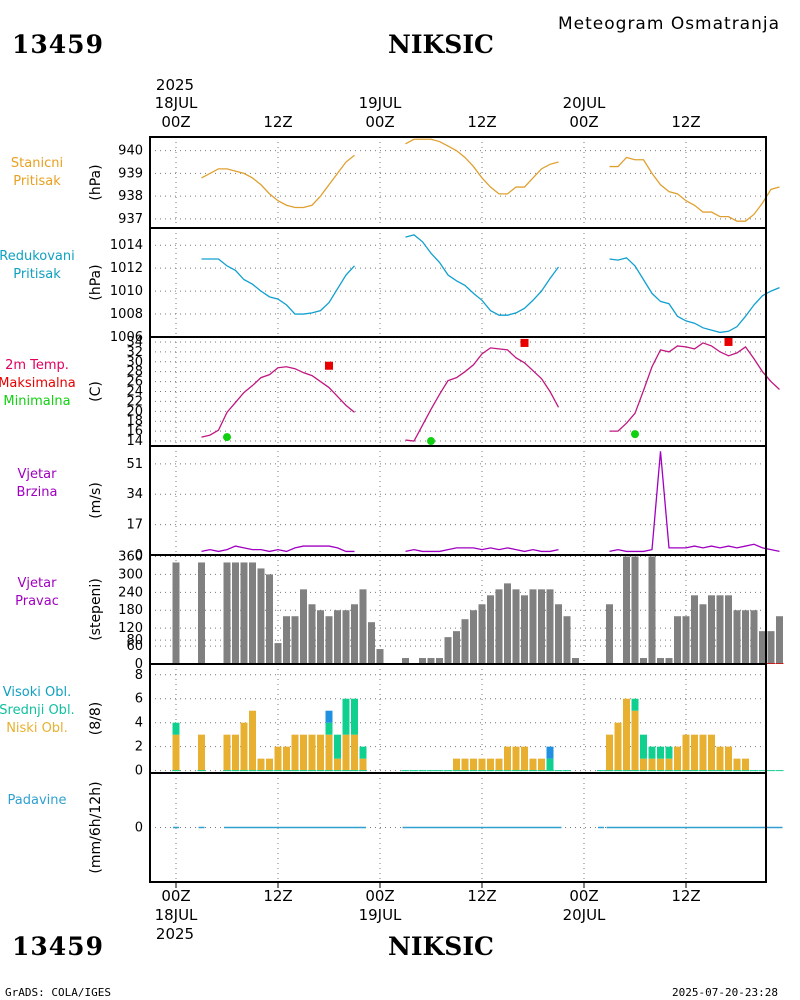 The width and height of the screenshot is (800, 1000). Describe the element at coordinates (126, 291) in the screenshot. I see `redukovani-ytick-label: 1010` at that location.